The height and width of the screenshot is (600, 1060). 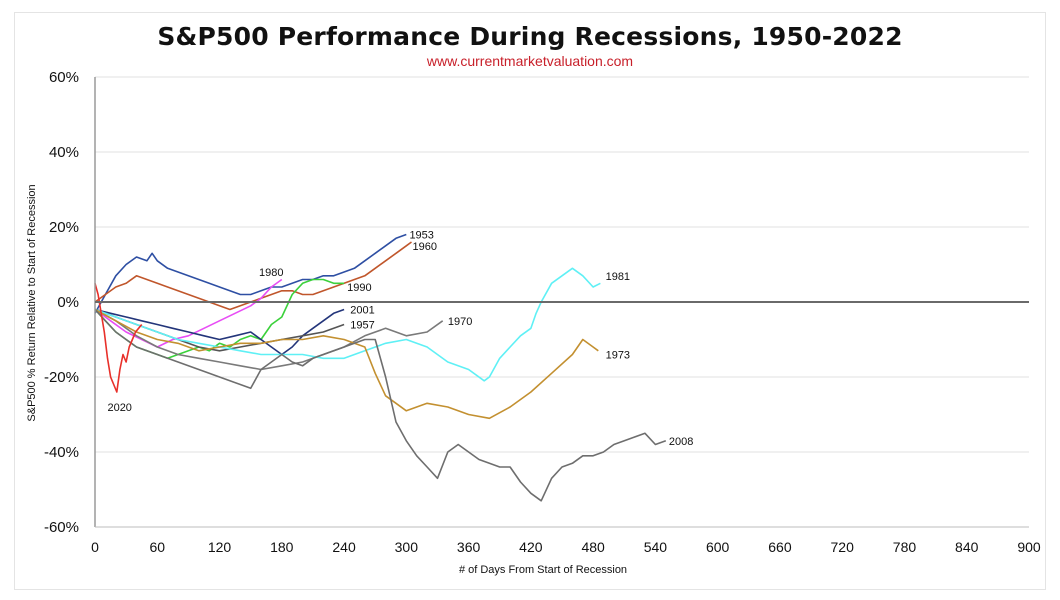 What do you see at coordinates (531, 547) in the screenshot?
I see `x-tick-label: 420` at bounding box center [531, 547].